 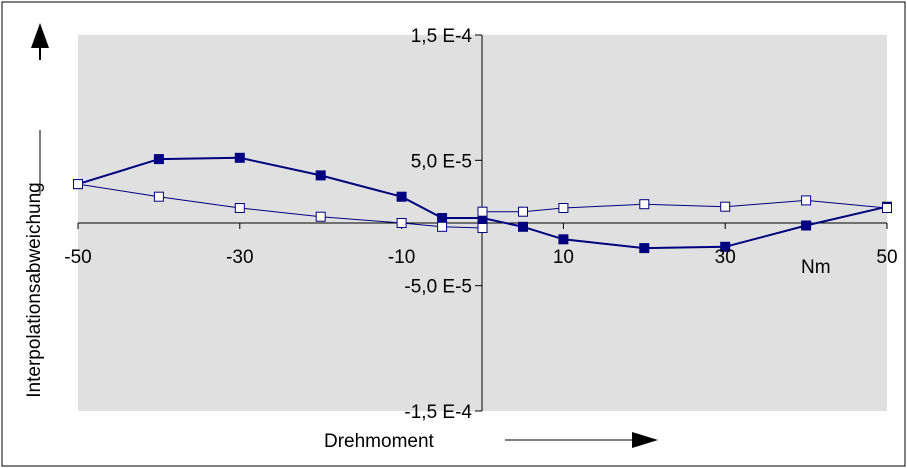 What do you see at coordinates (645, 440) in the screenshot?
I see `x-axis-arrow-icon` at bounding box center [645, 440].